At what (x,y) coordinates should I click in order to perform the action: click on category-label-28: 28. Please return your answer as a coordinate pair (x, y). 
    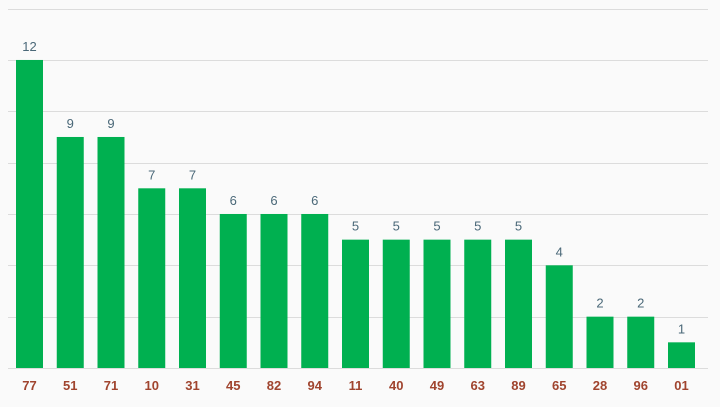
    Looking at the image, I should click on (600, 385).